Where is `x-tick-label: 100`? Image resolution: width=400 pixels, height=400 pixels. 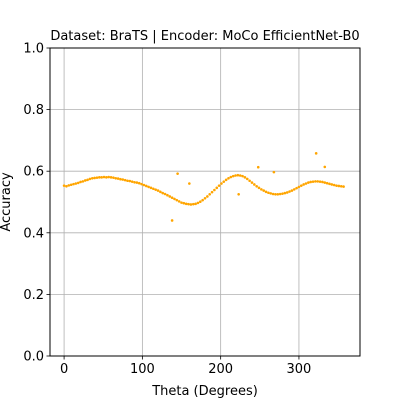 x-tick-label: 100 is located at coordinates (142, 369).